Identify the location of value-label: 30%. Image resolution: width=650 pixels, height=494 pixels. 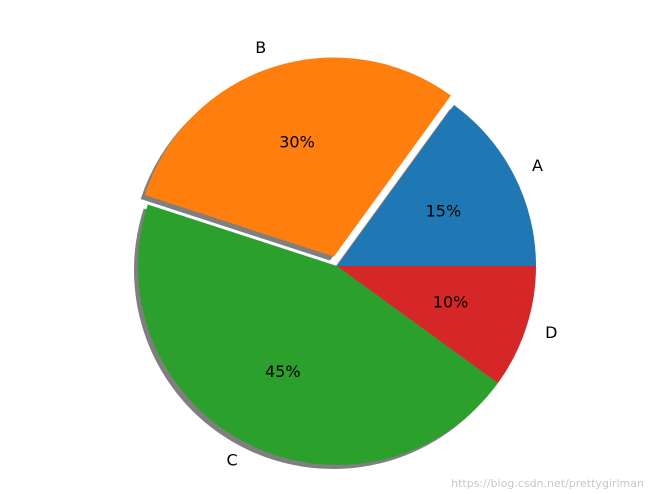
(297, 141).